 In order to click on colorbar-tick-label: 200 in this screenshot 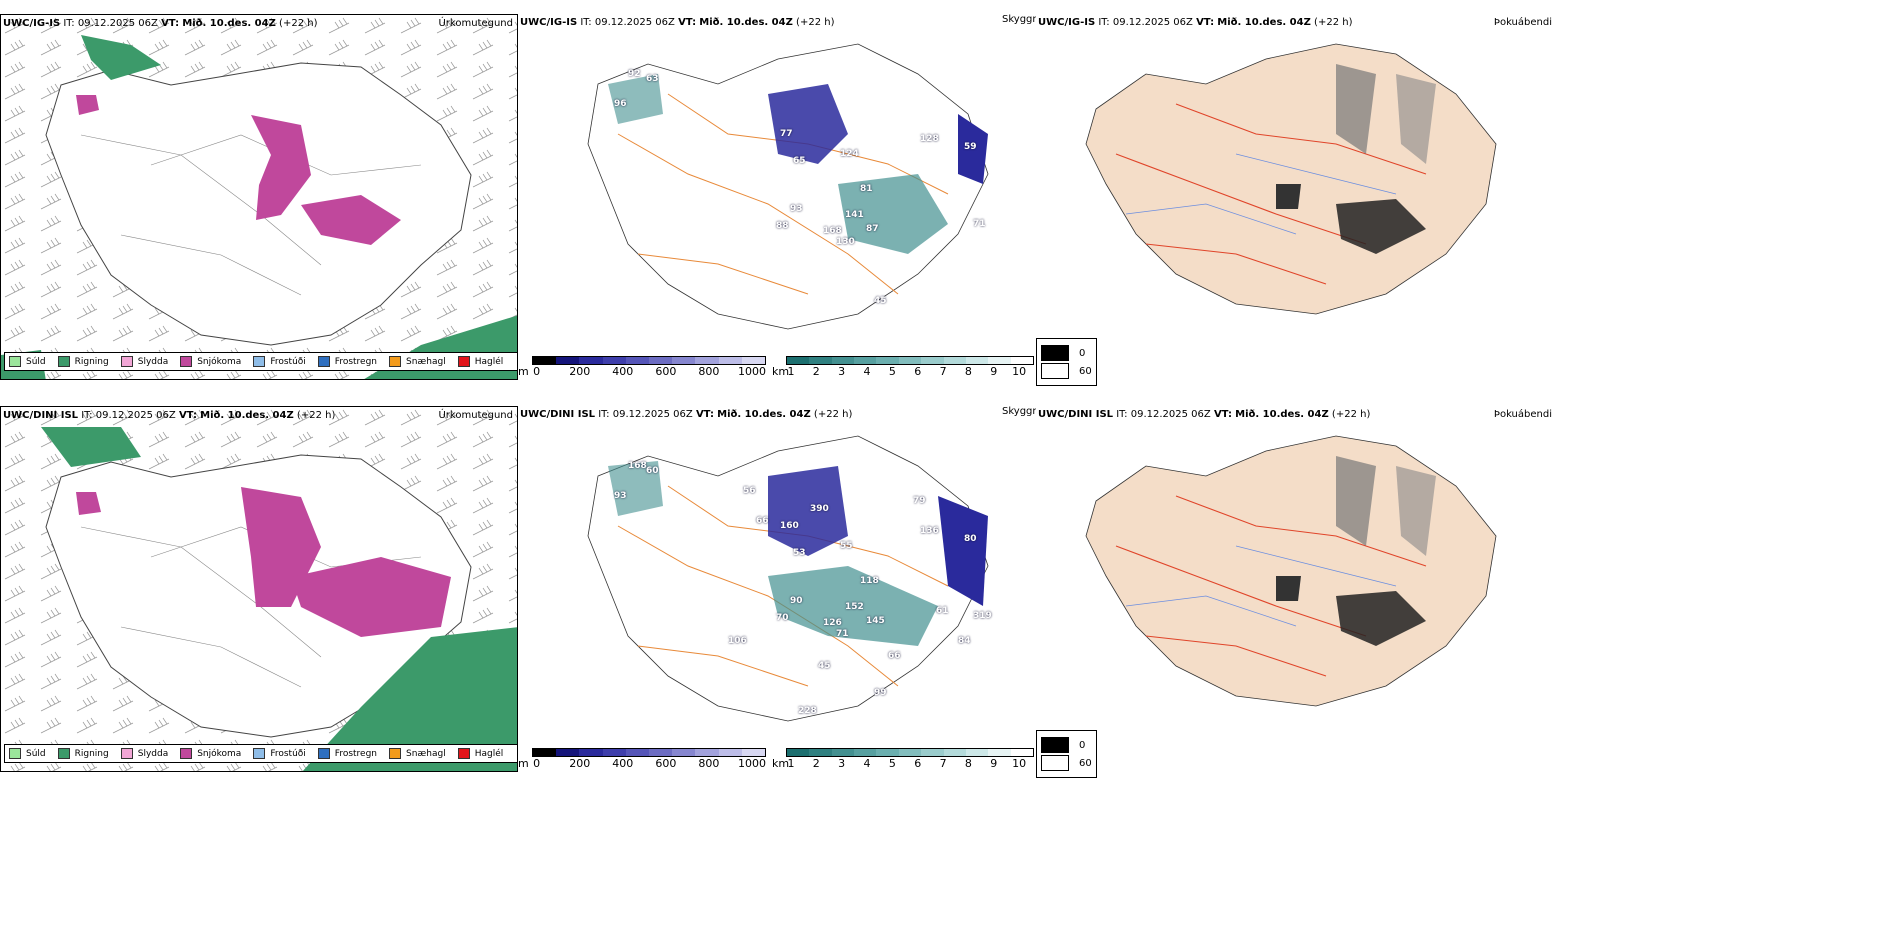, I will do `click(580, 371)`.